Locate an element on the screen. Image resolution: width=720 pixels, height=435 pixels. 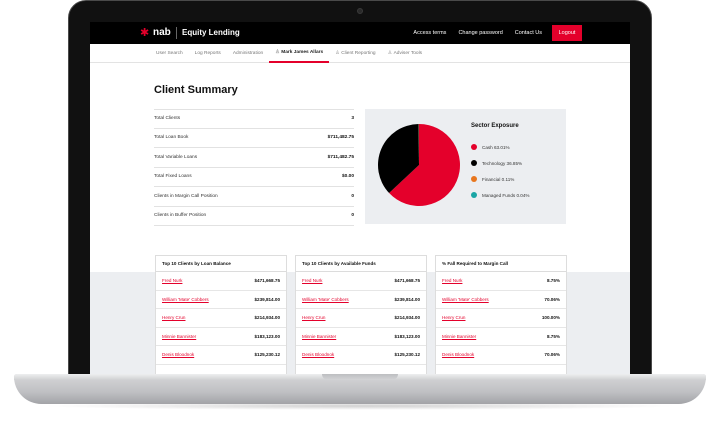
legend-item-financial: Financial 0.11% is located at coordinates (500, 179).